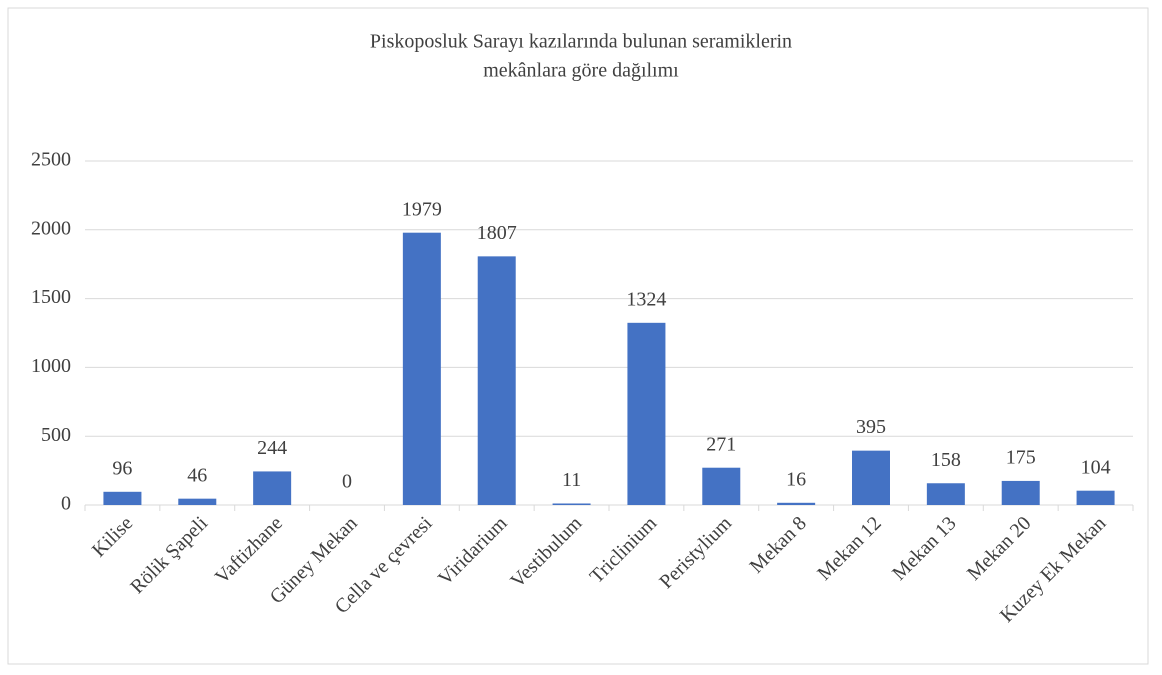  Describe the element at coordinates (66, 504) in the screenshot. I see `y-tick-label: 0` at that location.